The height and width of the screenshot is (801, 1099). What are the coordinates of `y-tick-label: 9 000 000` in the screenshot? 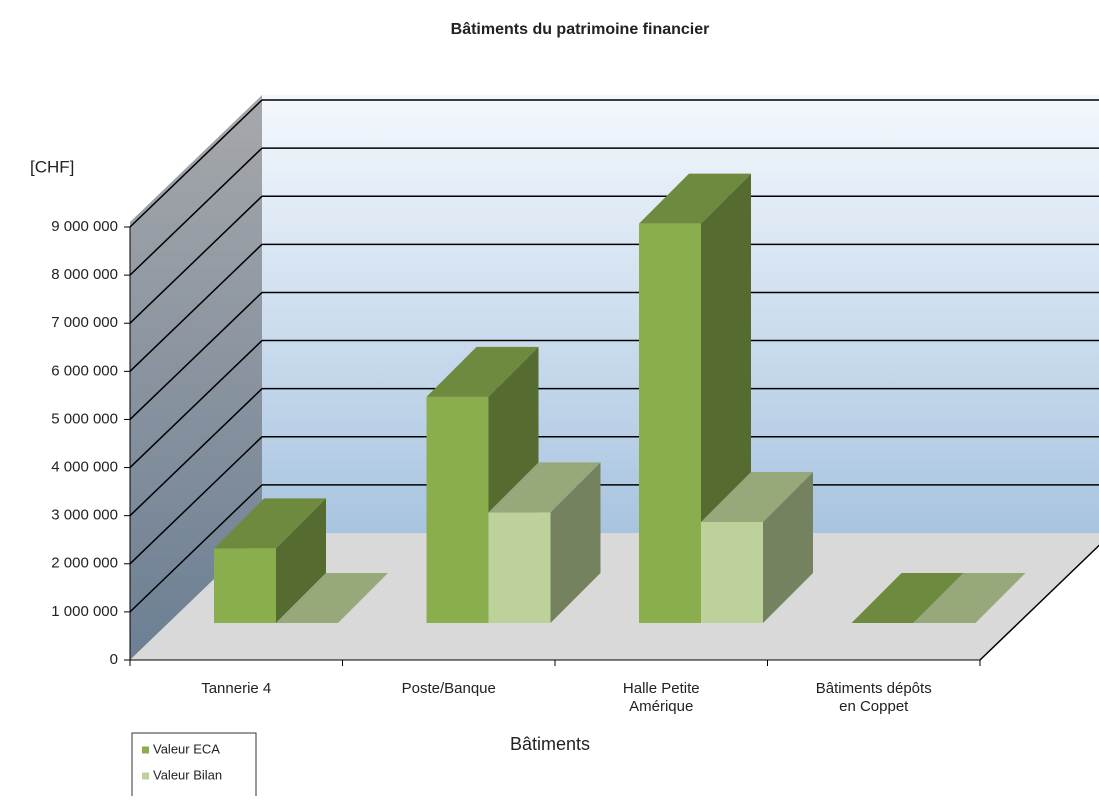 It's located at (84, 226).